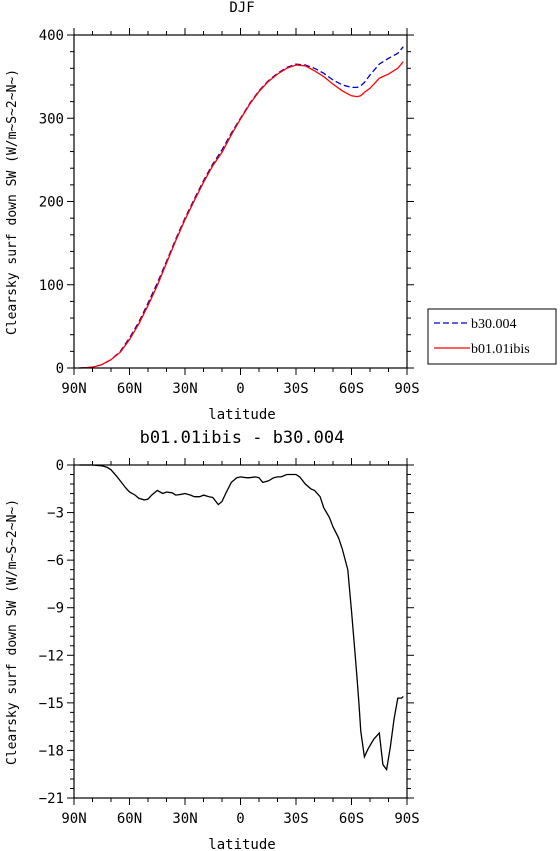 Image resolution: width=560 pixels, height=851 pixels. What do you see at coordinates (51, 704) in the screenshot?
I see `bottom-y-tick-label: −15` at bounding box center [51, 704].